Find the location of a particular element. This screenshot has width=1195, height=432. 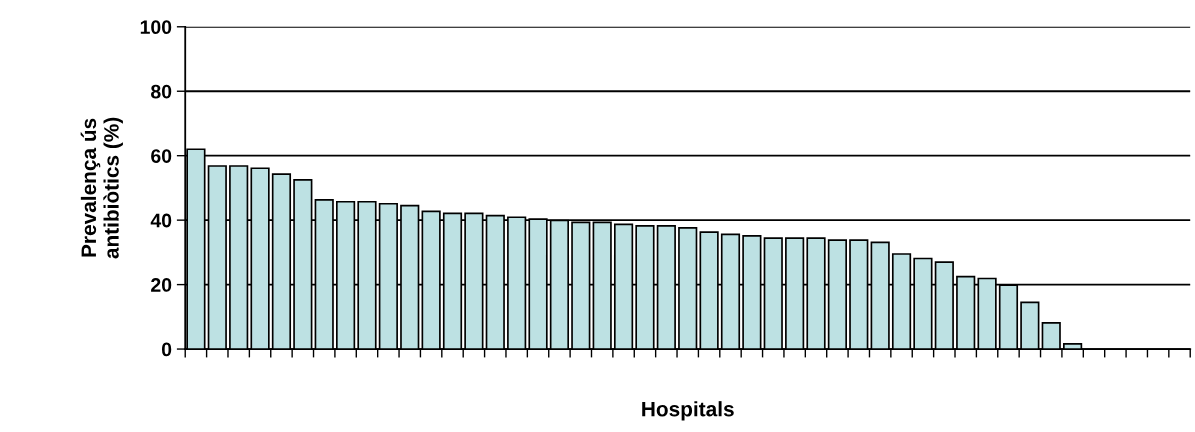

y-tick-label: 40 is located at coordinates (161, 220).